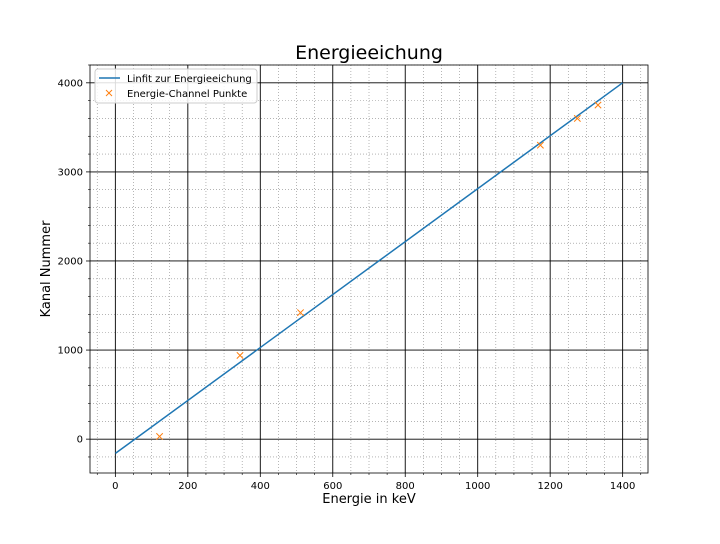  What do you see at coordinates (115, 486) in the screenshot?
I see `x-tick-label: 0` at bounding box center [115, 486].